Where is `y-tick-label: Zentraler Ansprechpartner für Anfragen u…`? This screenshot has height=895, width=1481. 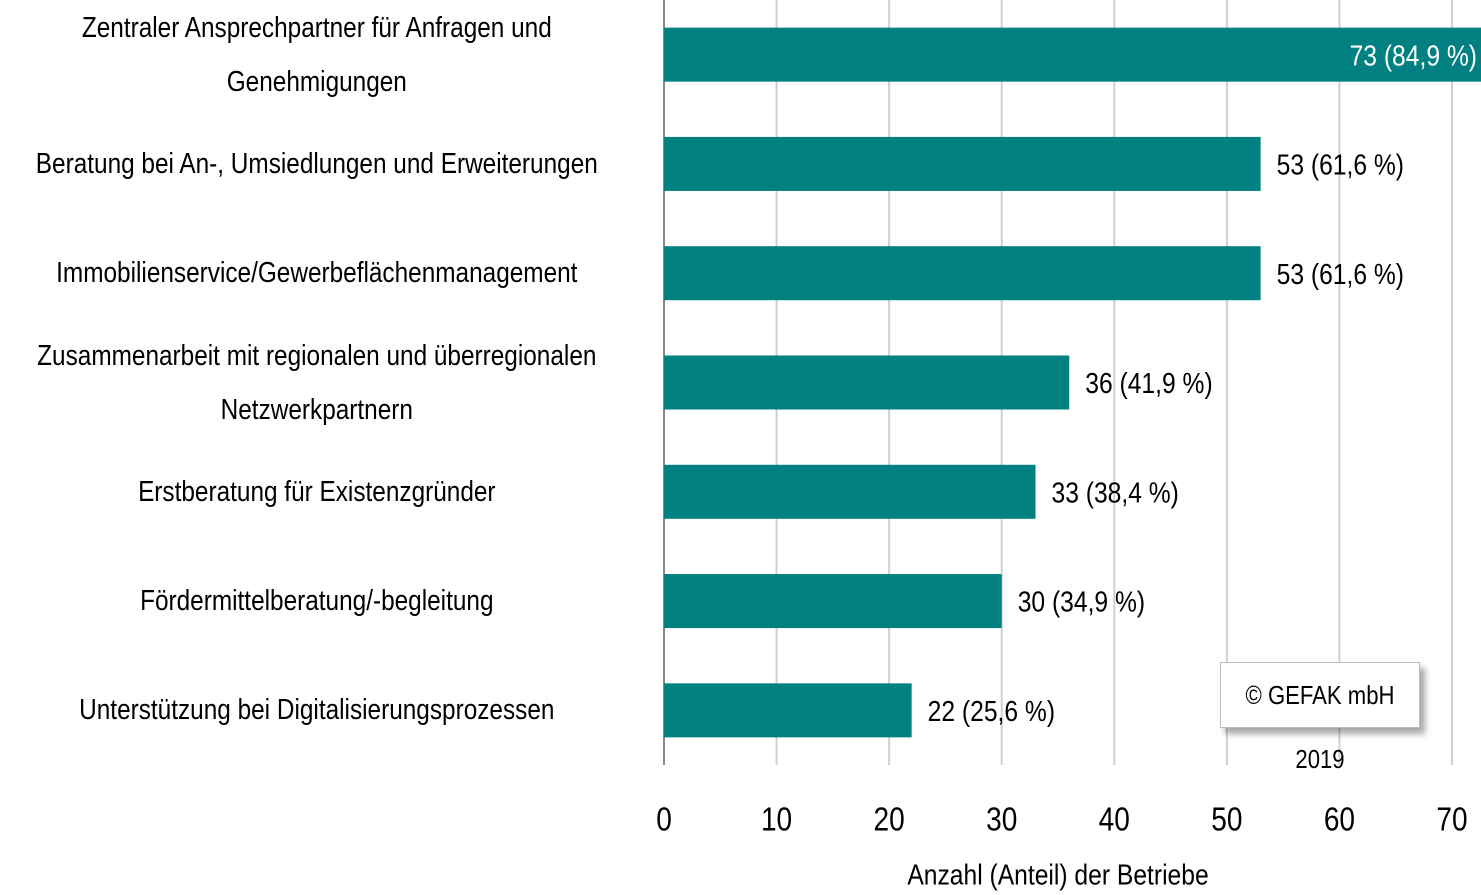
y-tick-label: Zentraler Ansprechpartner für Anfragen u… is located at coordinates (316, 54).